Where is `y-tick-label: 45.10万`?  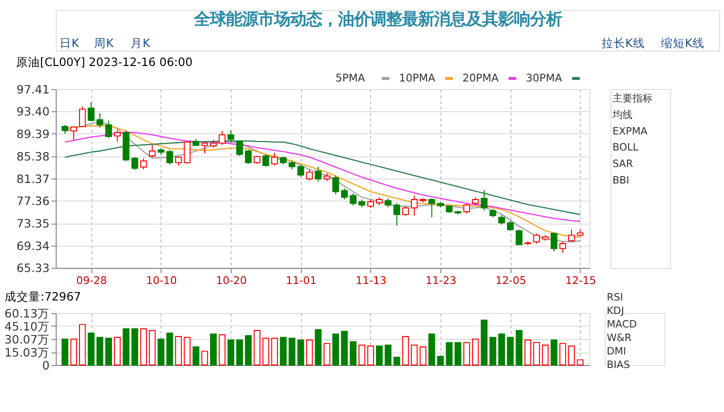 y-tick-label: 45.10万 is located at coordinates (27, 326).